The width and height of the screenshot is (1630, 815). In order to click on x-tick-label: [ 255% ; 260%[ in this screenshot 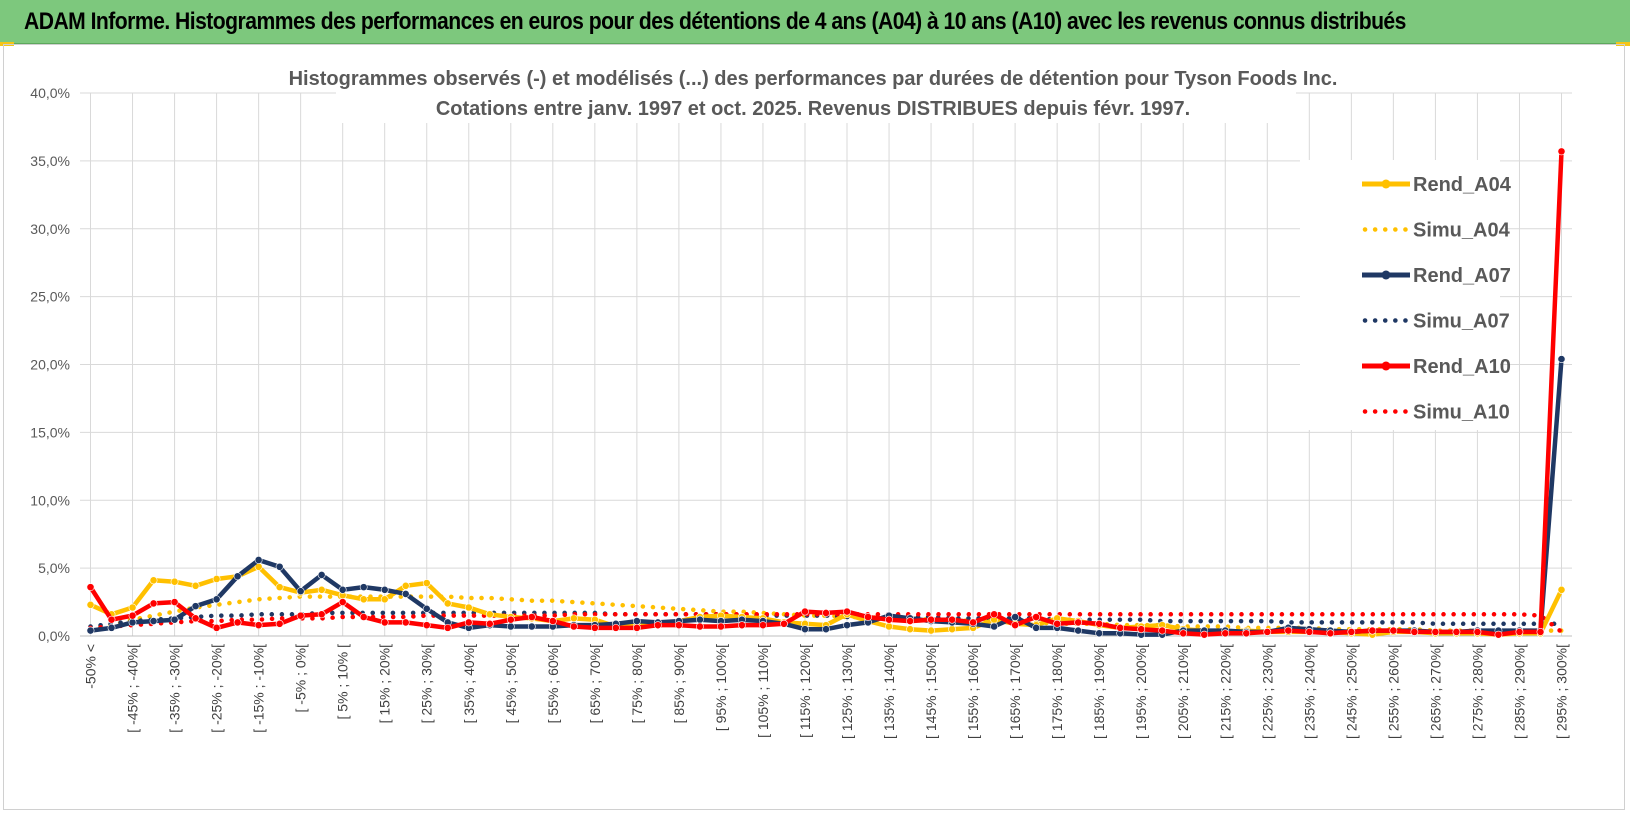, I will do `click(1393, 691)`.